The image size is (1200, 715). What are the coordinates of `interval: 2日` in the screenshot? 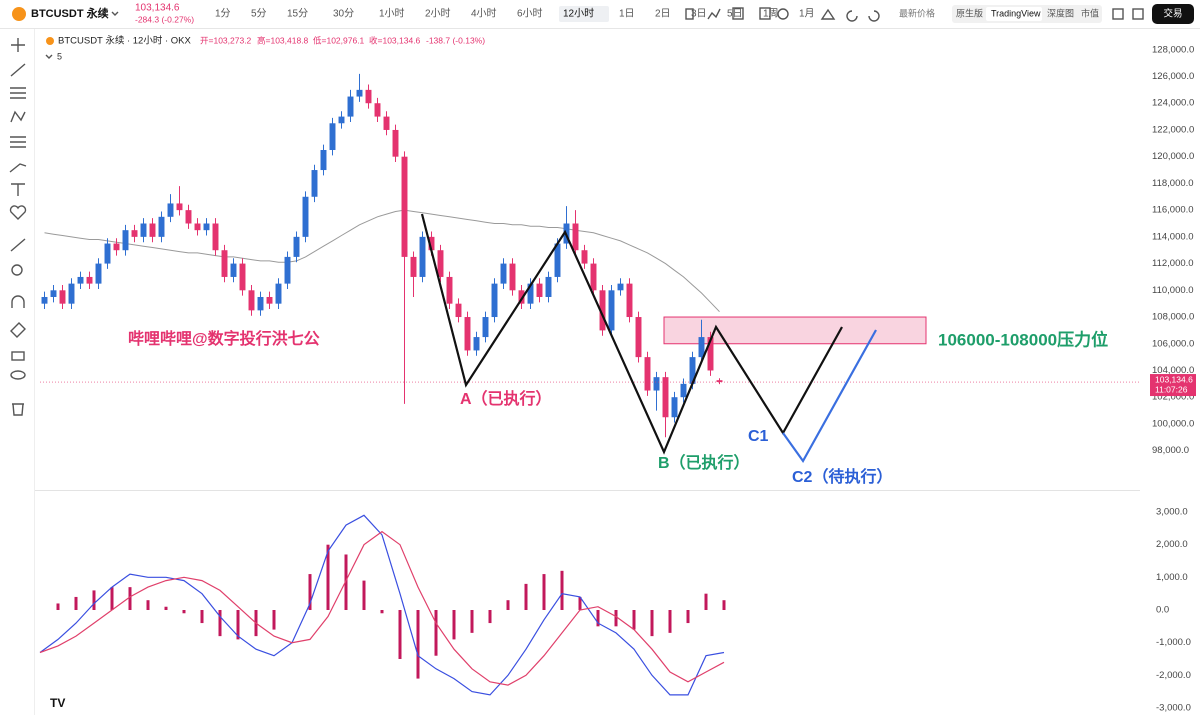 It's located at (663, 14).